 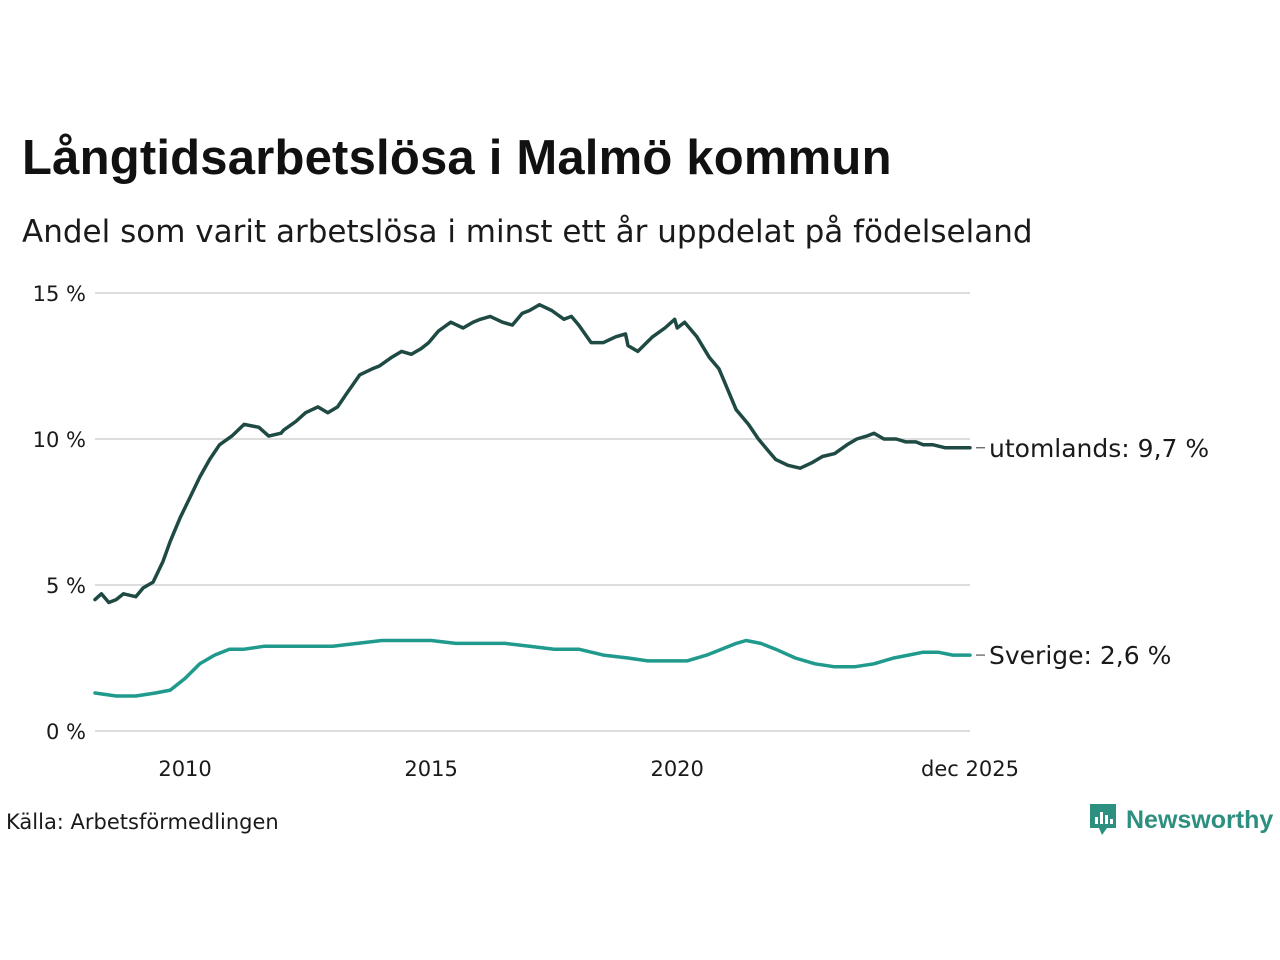 What do you see at coordinates (1103, 819) in the screenshot?
I see `newsworthy-icon` at bounding box center [1103, 819].